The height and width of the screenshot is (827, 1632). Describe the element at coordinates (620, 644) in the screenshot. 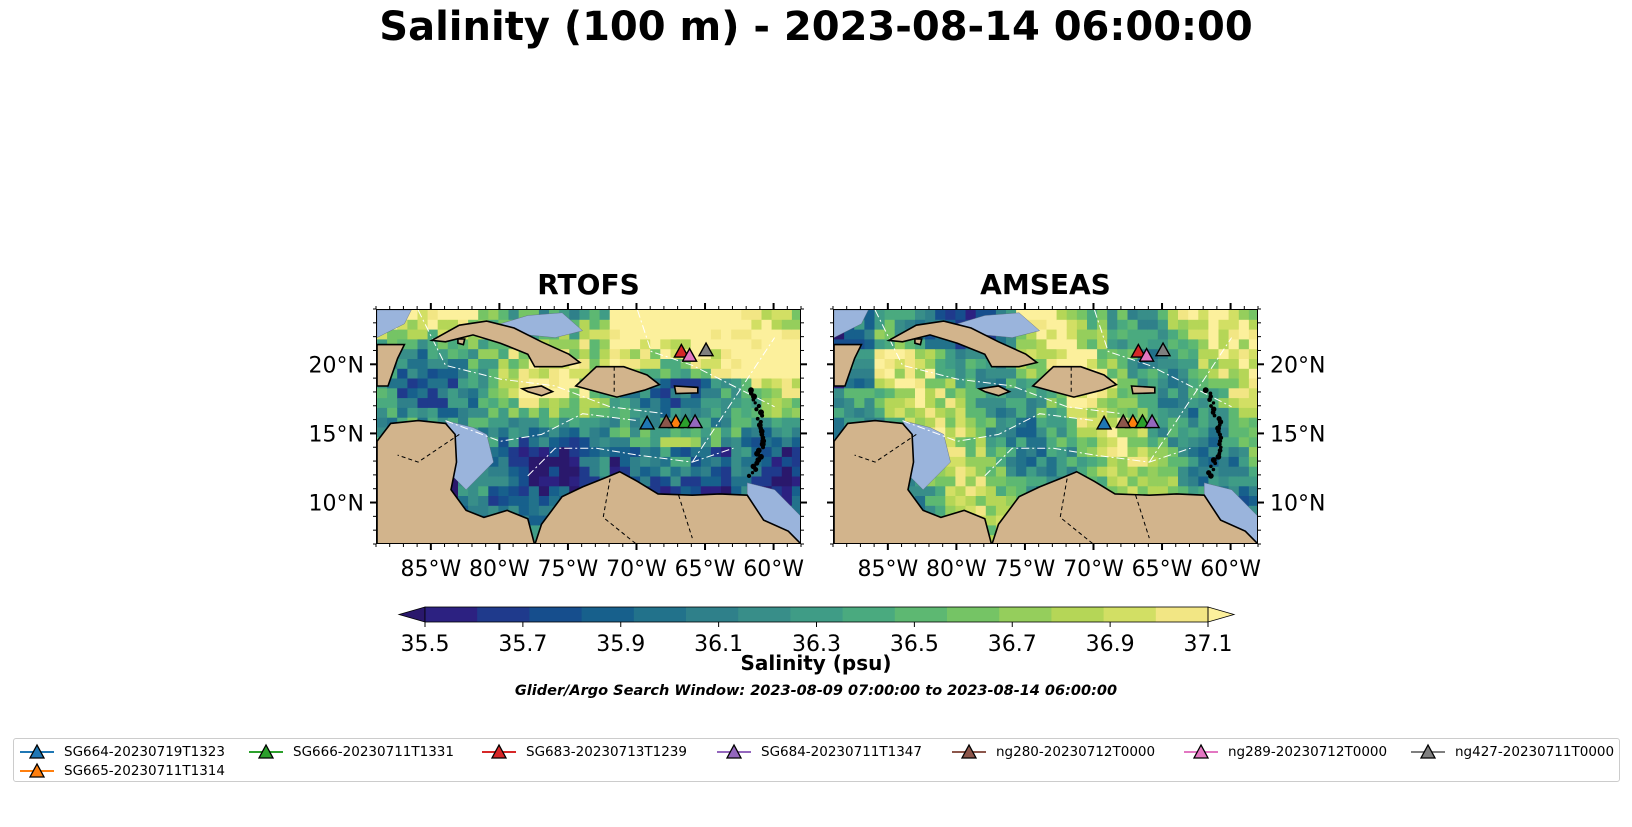

I see `colorbar-tick-label: 35.9` at that location.